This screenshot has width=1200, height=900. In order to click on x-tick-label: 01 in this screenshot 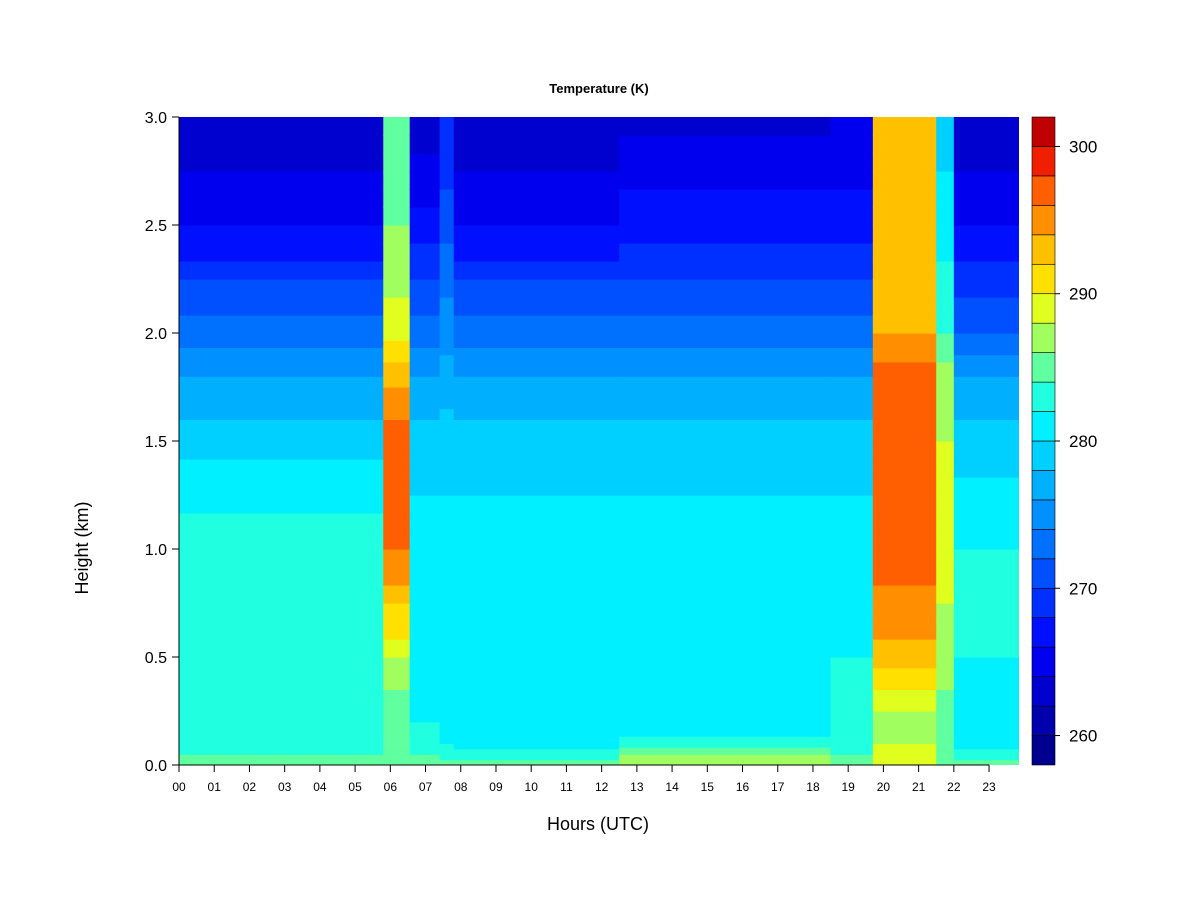, I will do `click(215, 787)`.